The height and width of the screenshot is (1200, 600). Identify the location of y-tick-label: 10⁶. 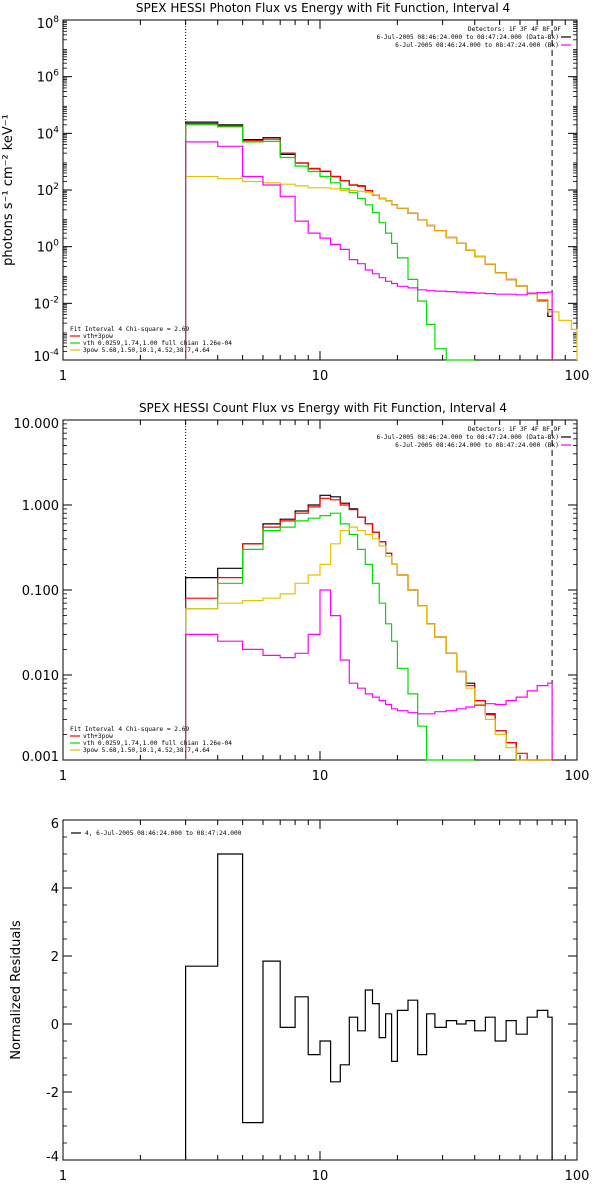
(48, 77).